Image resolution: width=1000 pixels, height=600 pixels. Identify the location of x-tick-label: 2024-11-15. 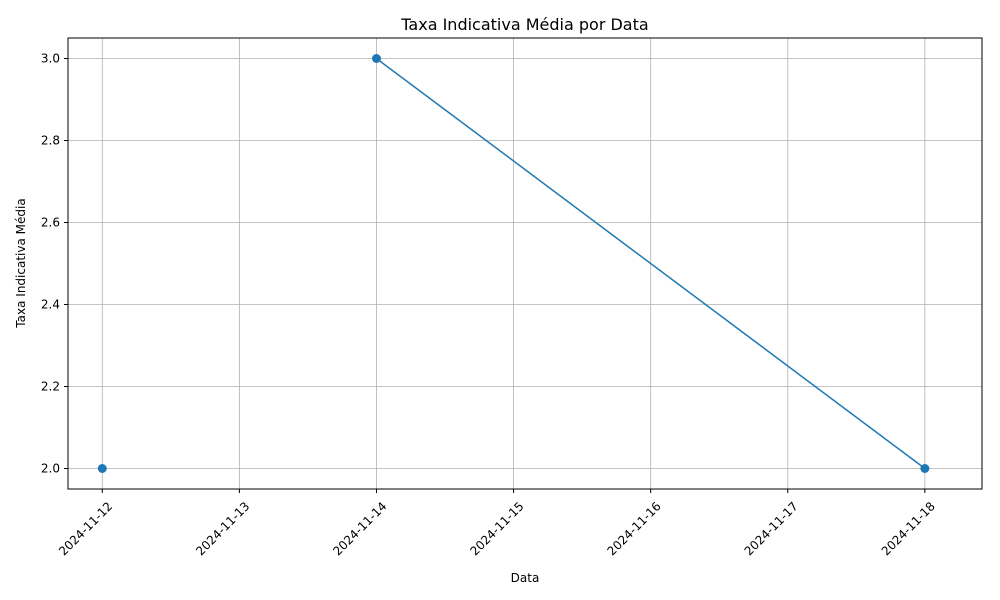
(496, 528).